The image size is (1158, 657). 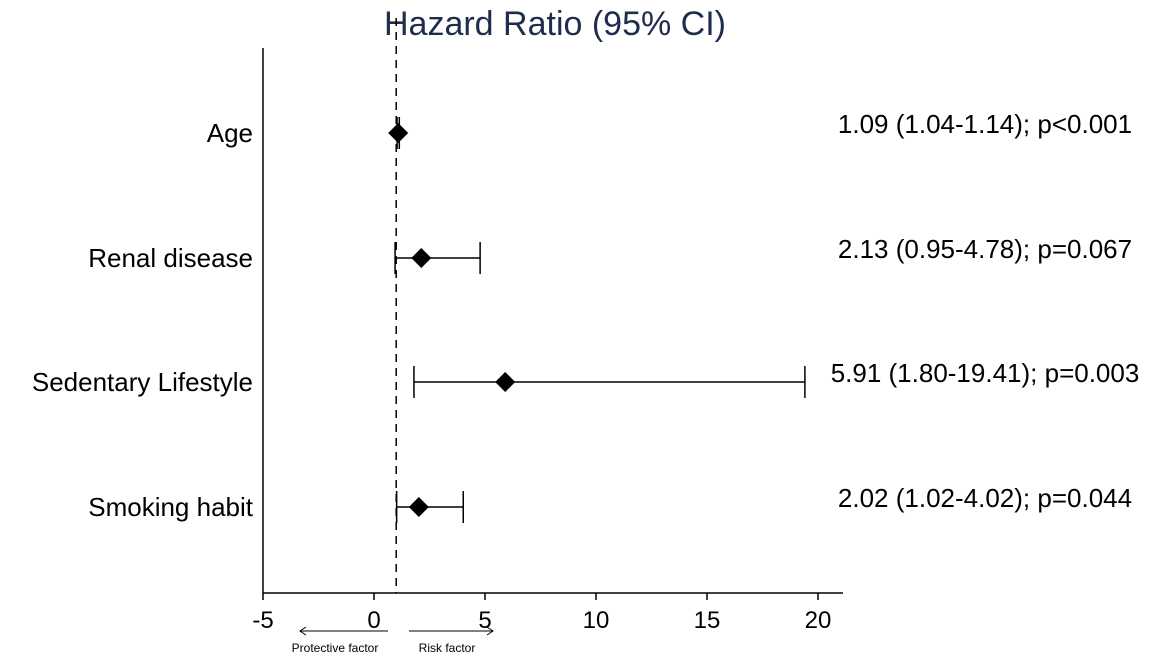 What do you see at coordinates (393, 640) in the screenshot?
I see `direction-notes: Protective factor Risk factor` at bounding box center [393, 640].